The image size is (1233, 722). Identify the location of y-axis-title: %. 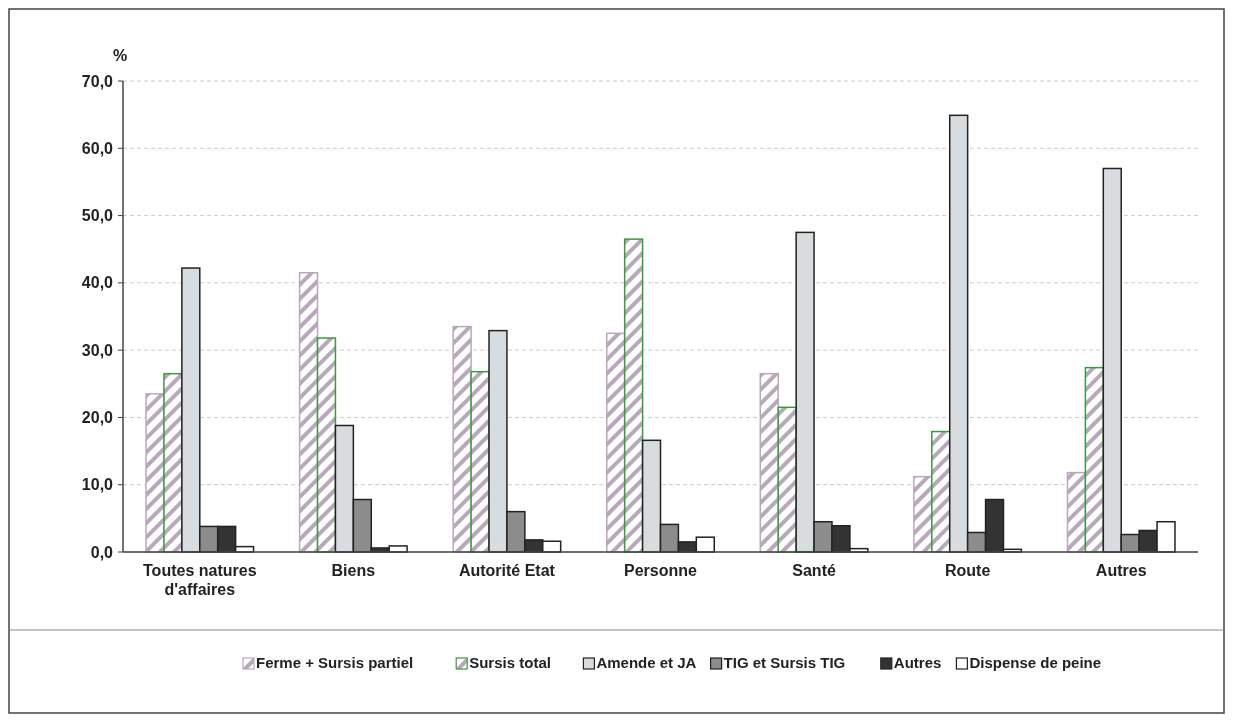
(120, 55).